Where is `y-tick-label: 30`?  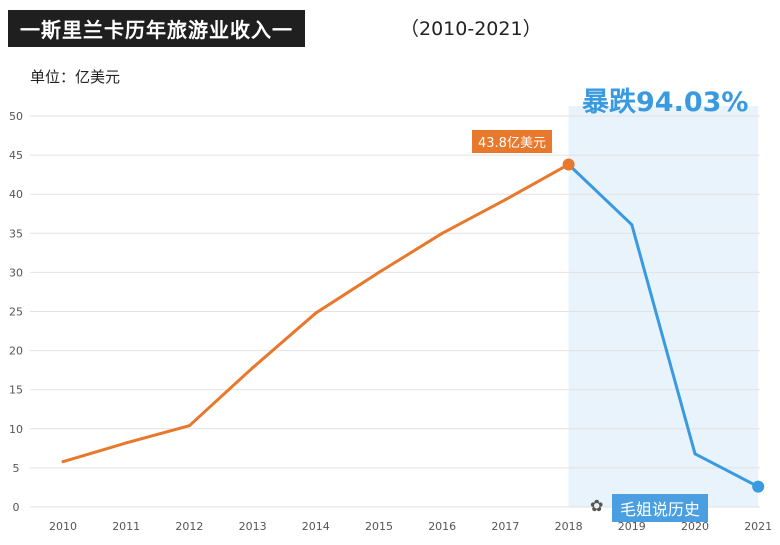
y-tick-label: 30 is located at coordinates (16, 272).